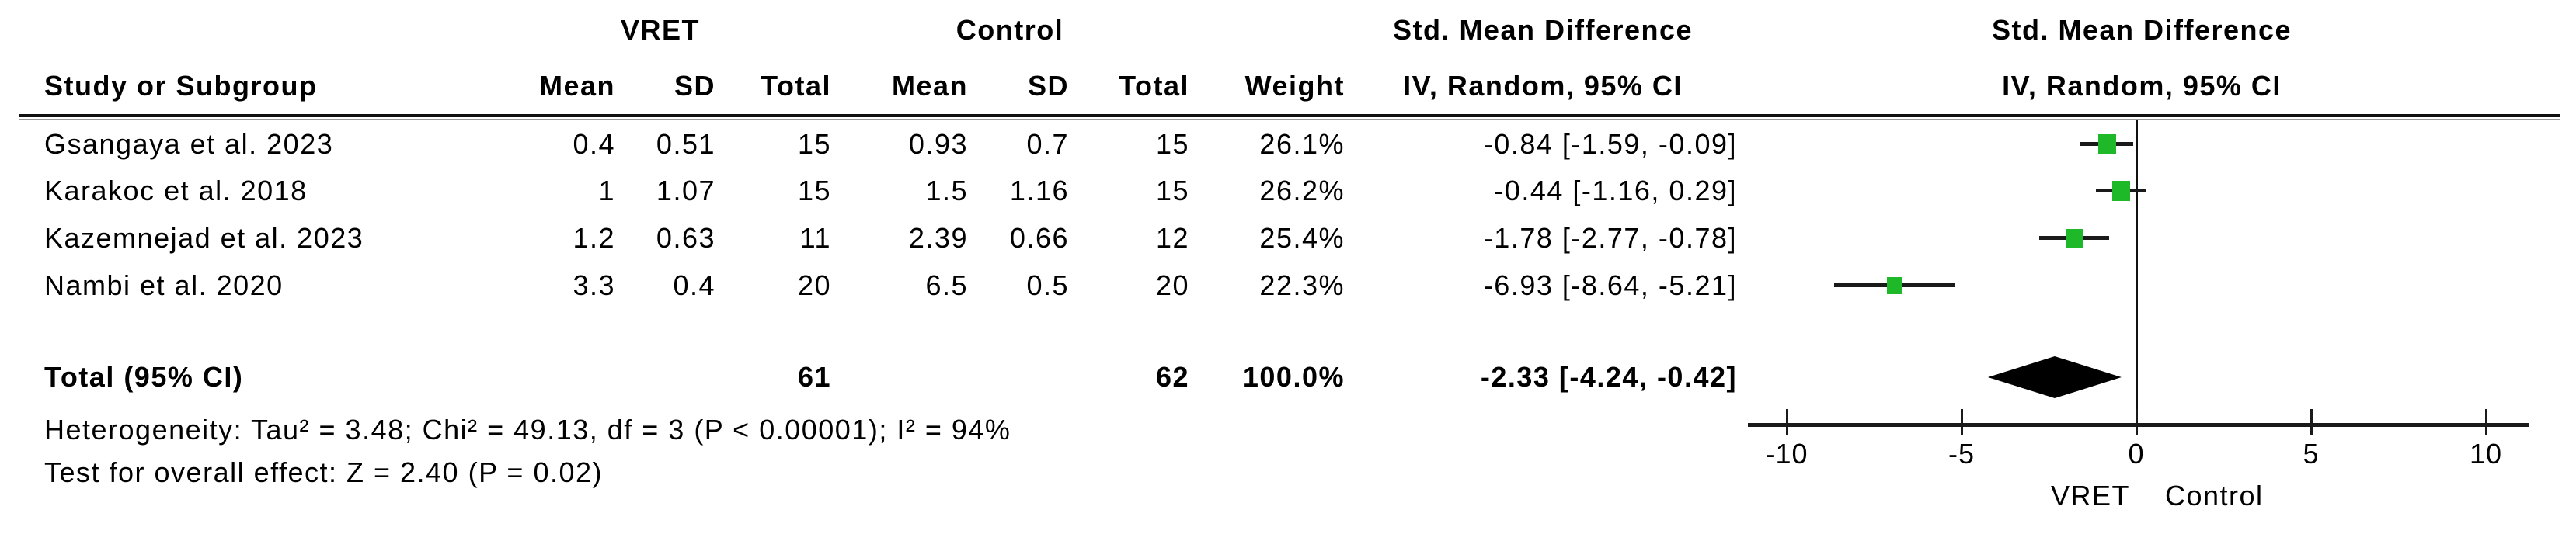 Image resolution: width=2576 pixels, height=534 pixels. What do you see at coordinates (929, 86) in the screenshot?
I see `col-header-control-mean: Mean` at bounding box center [929, 86].